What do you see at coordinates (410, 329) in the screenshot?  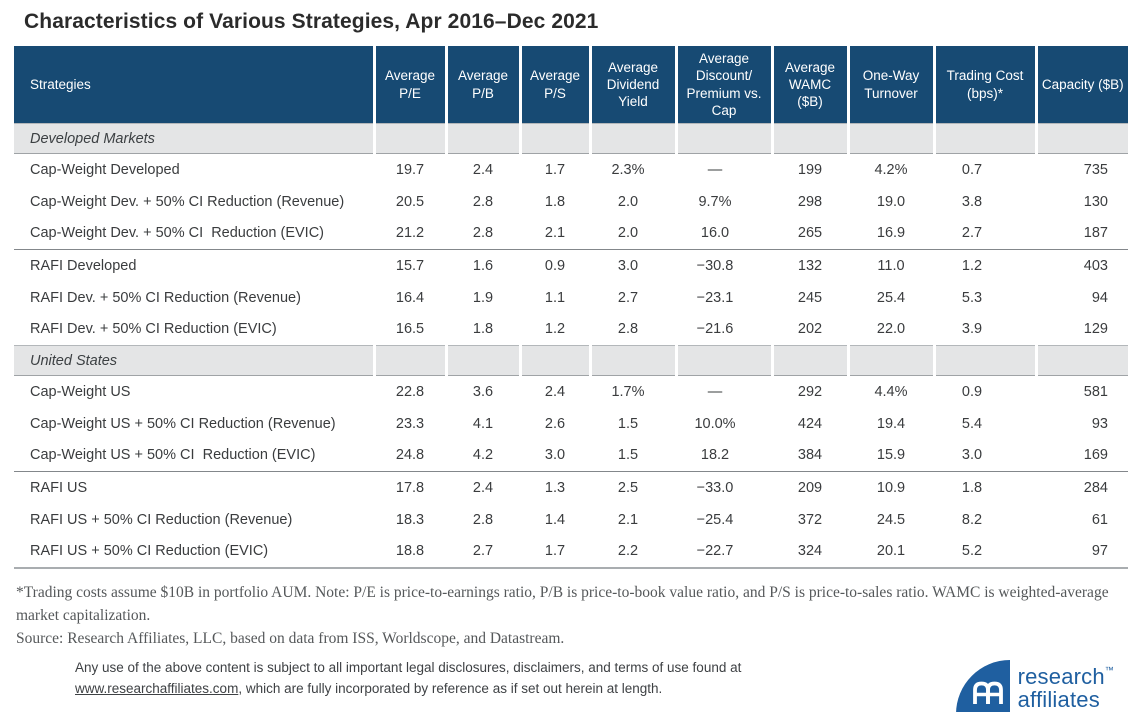 I see `value-cell: 16.5` at bounding box center [410, 329].